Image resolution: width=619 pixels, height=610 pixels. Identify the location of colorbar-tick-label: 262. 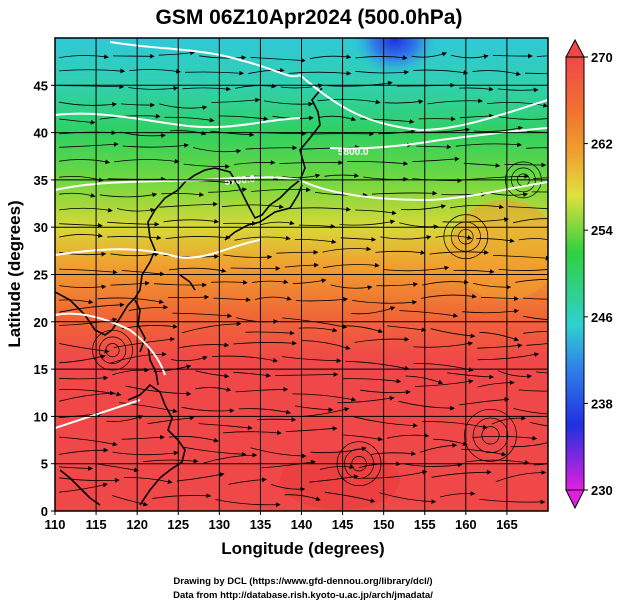
(602, 144).